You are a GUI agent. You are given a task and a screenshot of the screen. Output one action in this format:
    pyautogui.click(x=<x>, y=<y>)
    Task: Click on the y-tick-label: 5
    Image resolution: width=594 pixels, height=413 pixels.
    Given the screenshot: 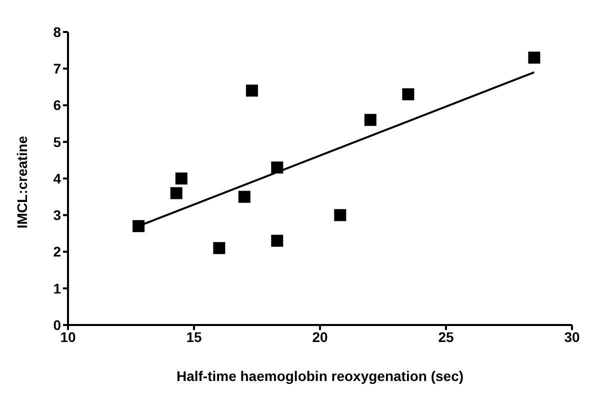 What is the action you would take?
    pyautogui.click(x=57, y=142)
    